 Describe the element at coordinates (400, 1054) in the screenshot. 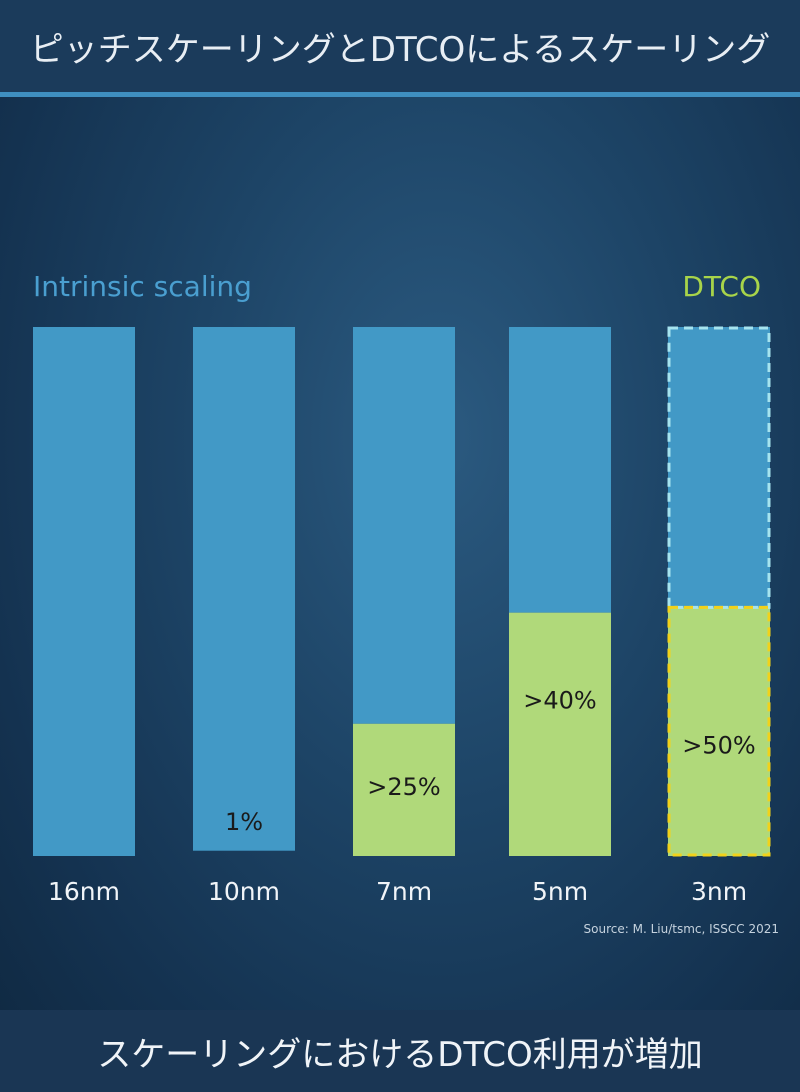

I see `footer-caption: スケーリングにおけるDTCO利用が増加` at that location.